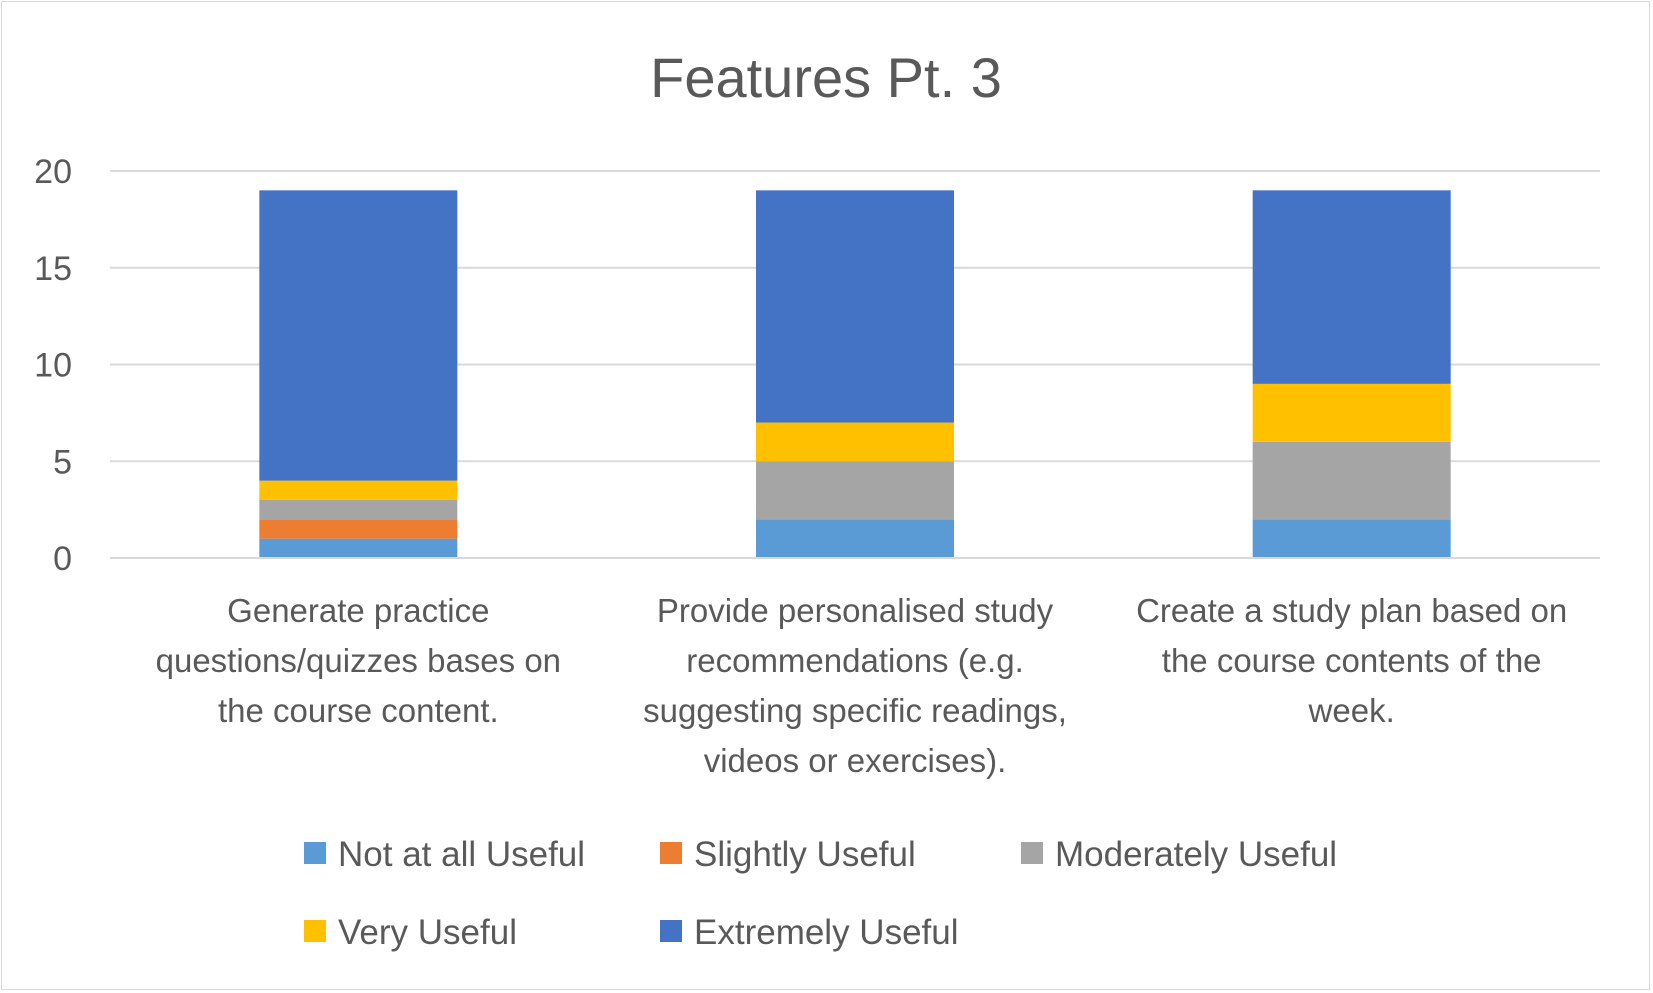  Describe the element at coordinates (427, 932) in the screenshot. I see `legend-label: Very Useful` at that location.